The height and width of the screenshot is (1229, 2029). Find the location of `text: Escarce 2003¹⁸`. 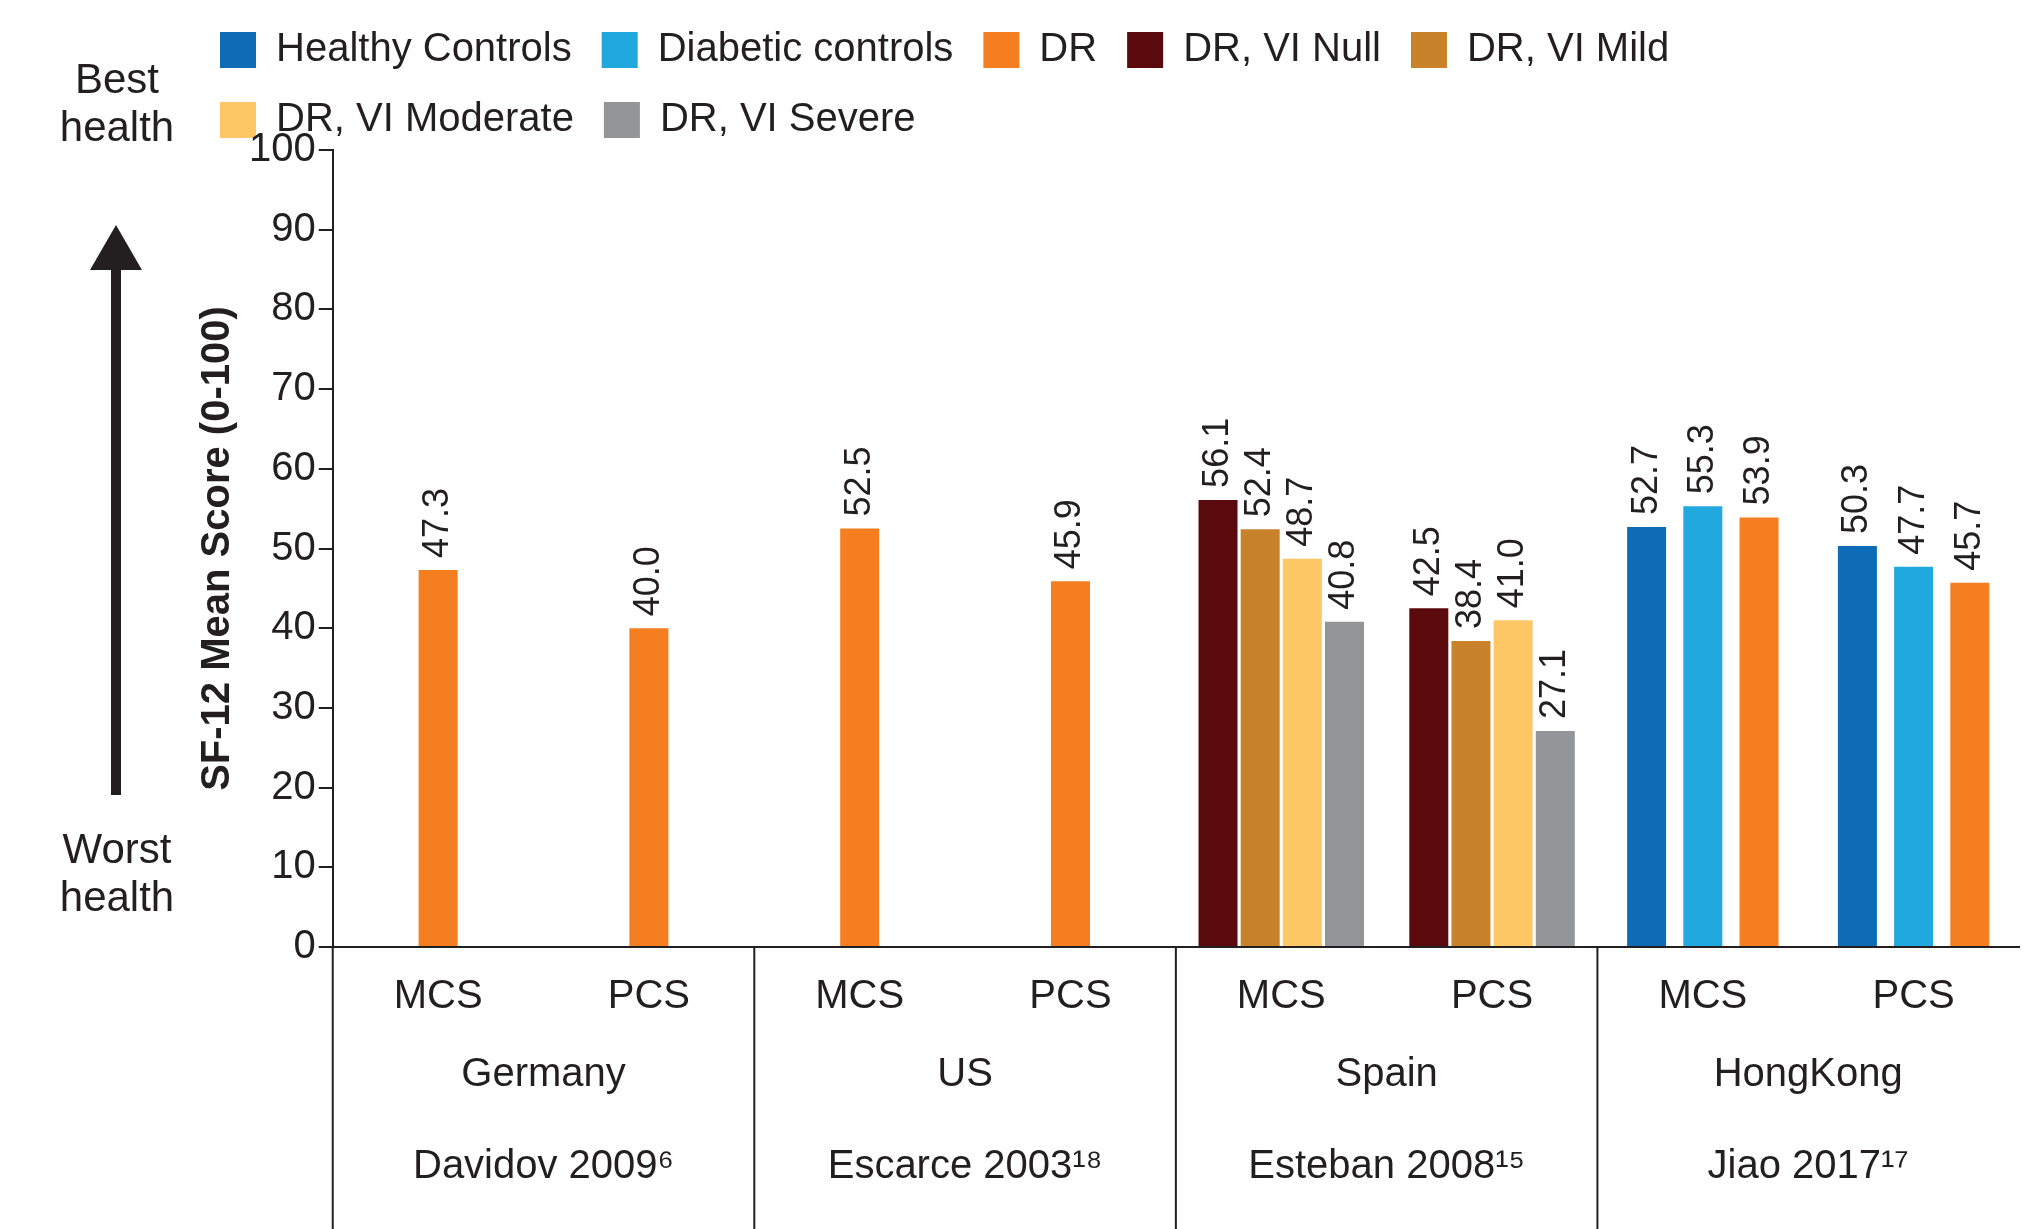

text: Escarce 2003¹⁸ is located at coordinates (965, 1164).